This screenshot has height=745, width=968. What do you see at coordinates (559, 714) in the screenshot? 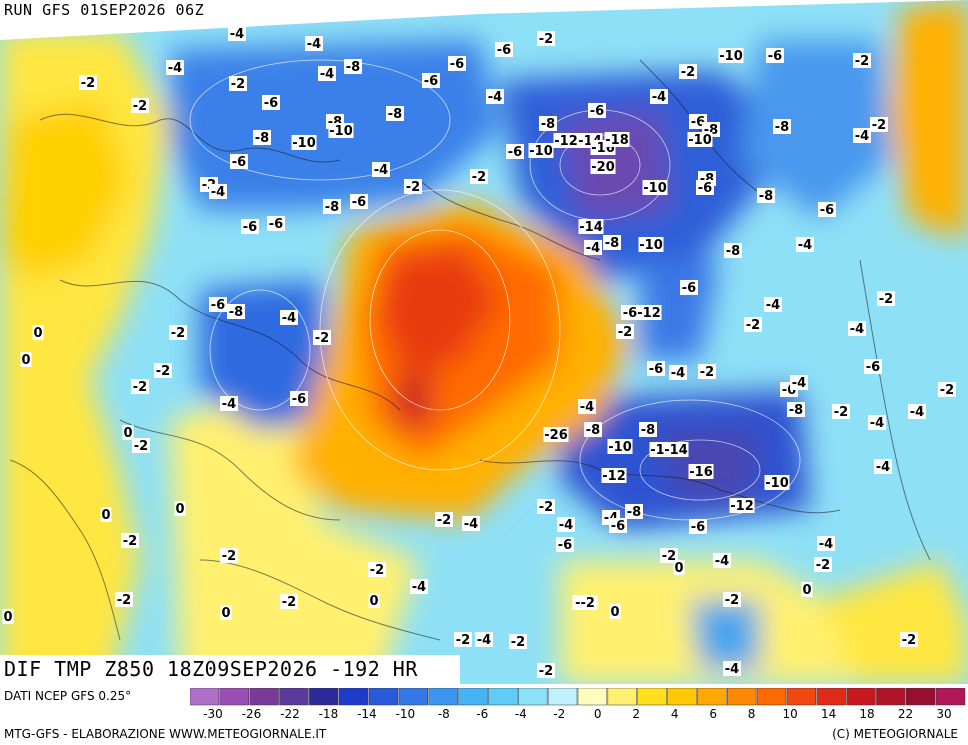
I see `scale-tick-label: -2` at bounding box center [559, 714].